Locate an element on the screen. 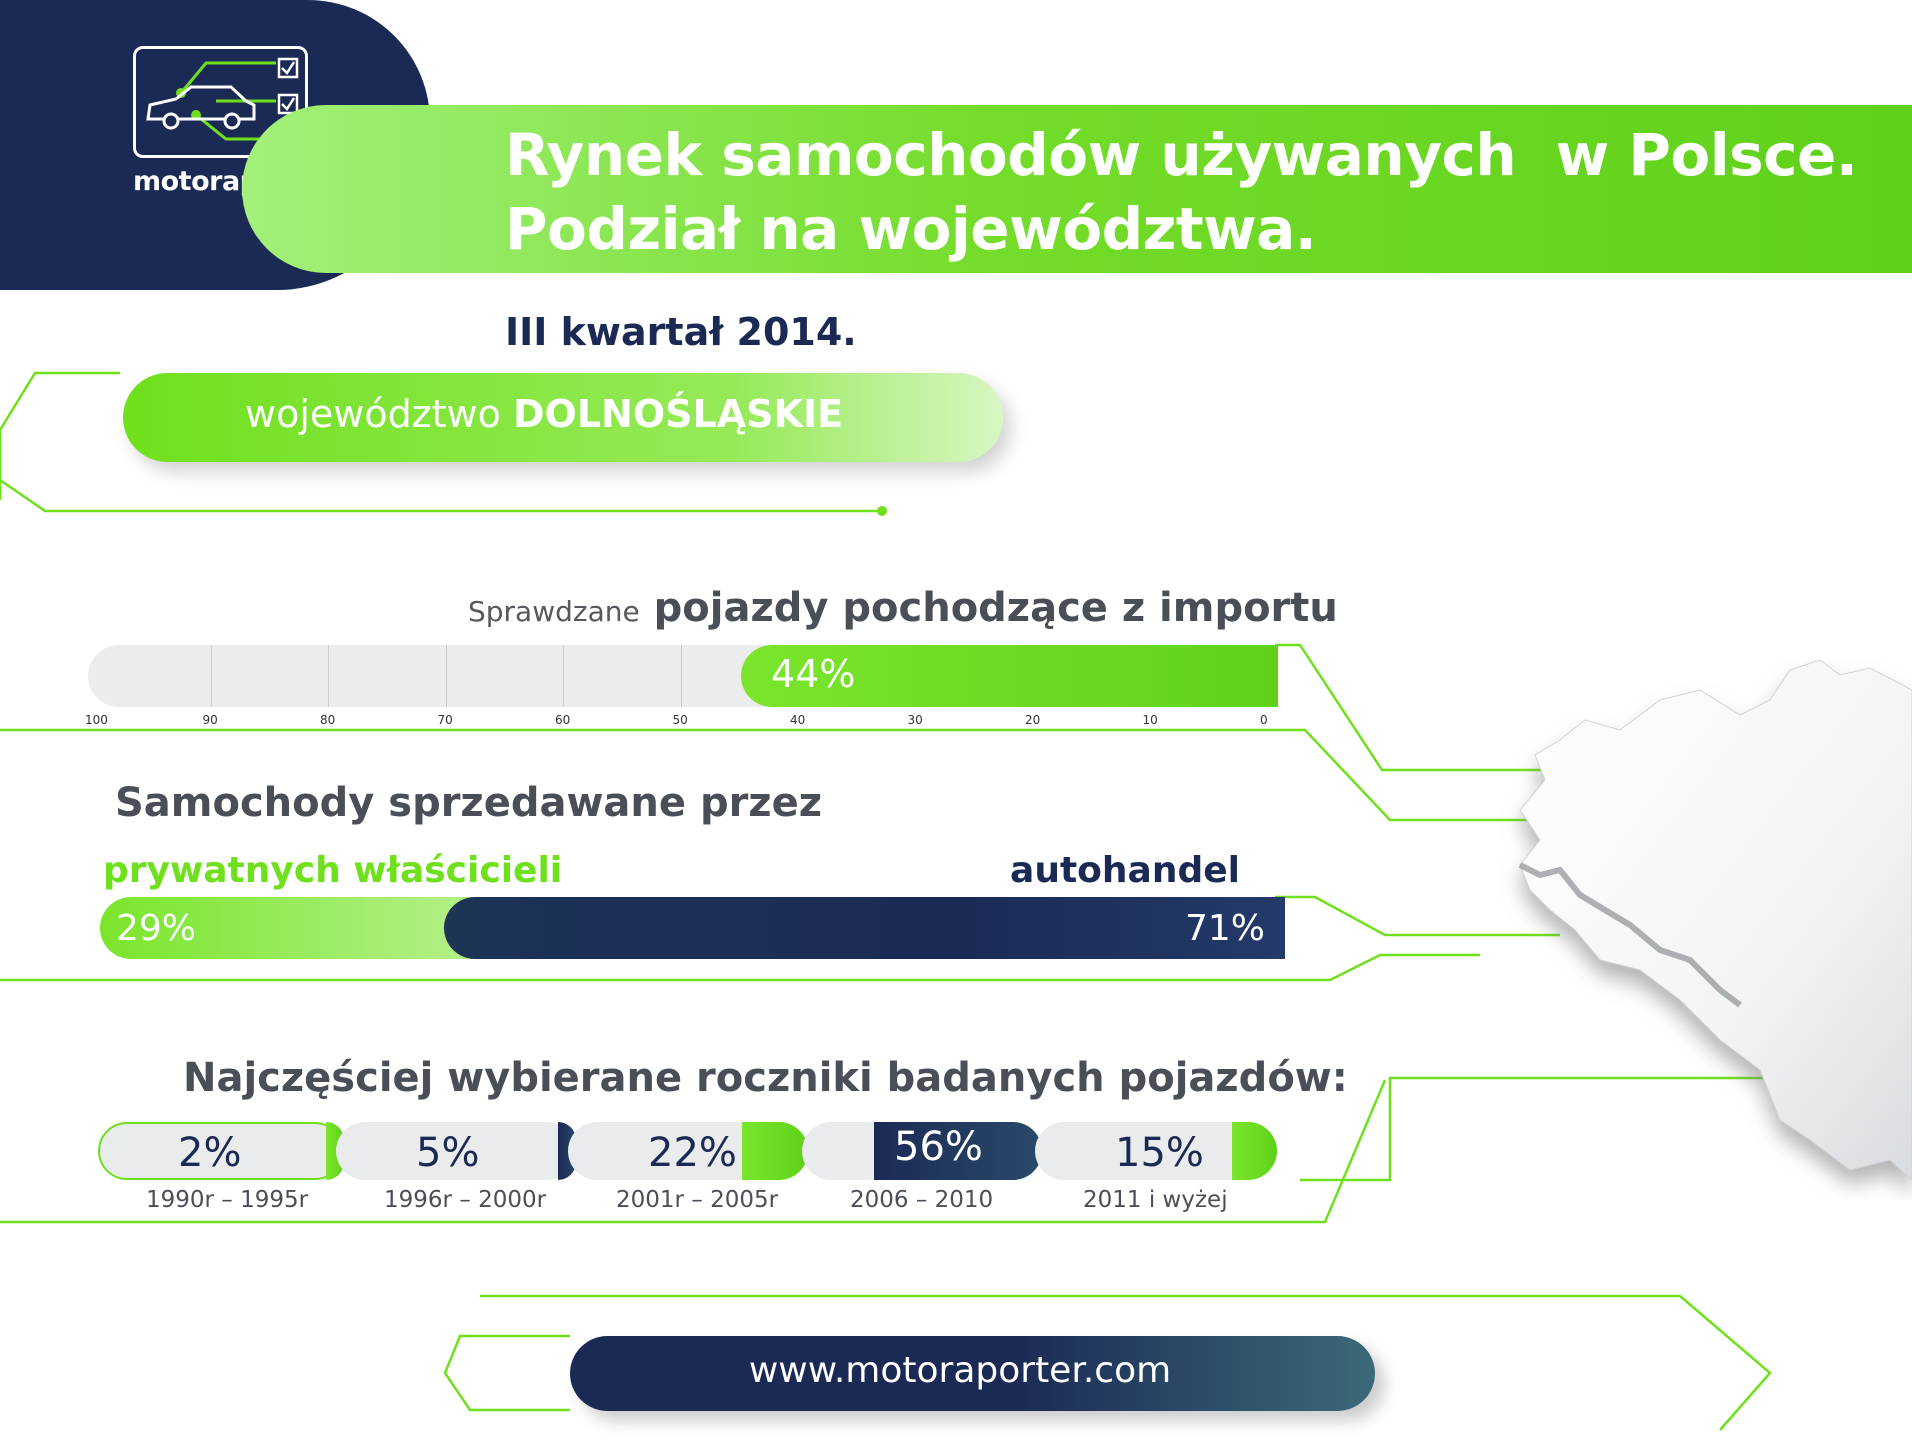 This screenshot has width=1912, height=1440. year-category-label: 1990r – 1995r is located at coordinates (227, 1200).